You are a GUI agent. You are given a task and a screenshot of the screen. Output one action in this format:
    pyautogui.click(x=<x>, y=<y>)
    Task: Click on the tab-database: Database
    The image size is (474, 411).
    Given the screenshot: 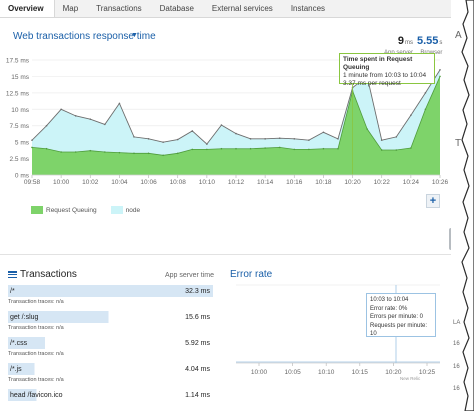 What is the action you would take?
    pyautogui.click(x=176, y=8)
    